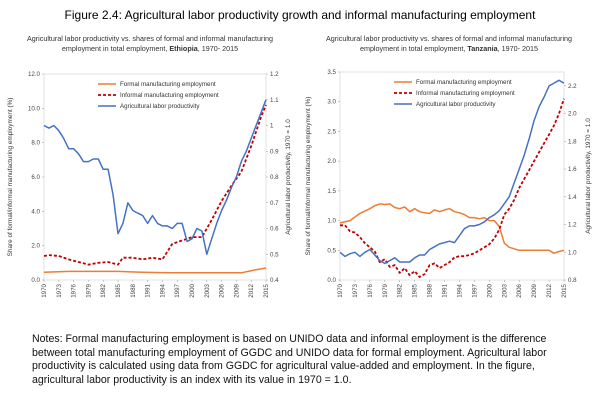 This screenshot has height=409, width=600. Describe the element at coordinates (272, 126) in the screenshot. I see `y-right-tick-label: 1` at that location.